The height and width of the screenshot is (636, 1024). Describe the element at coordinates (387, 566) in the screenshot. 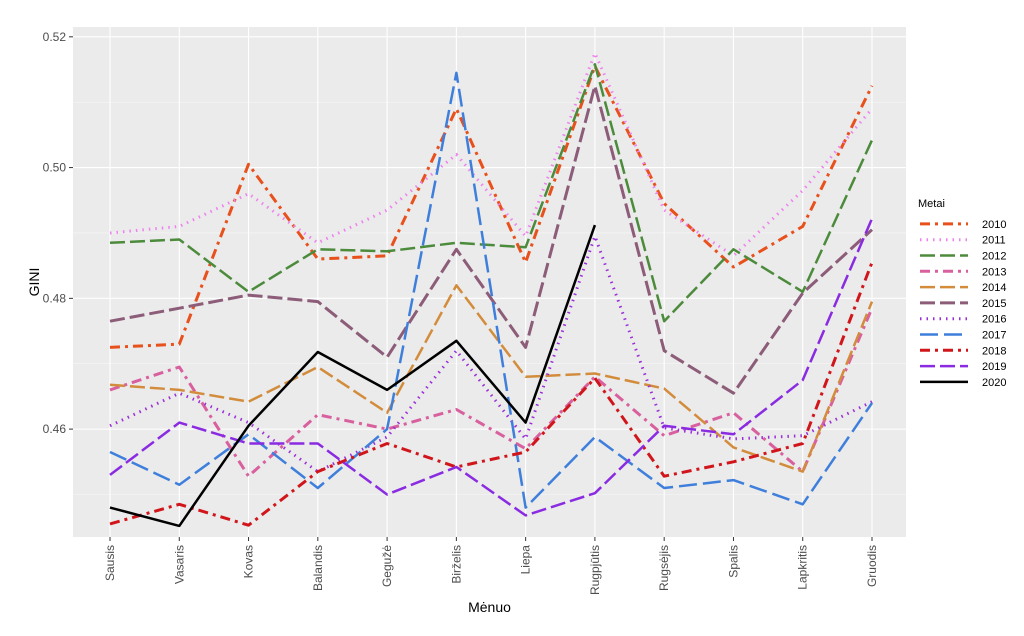

I see `x-tick-label: Gegužė` at that location.